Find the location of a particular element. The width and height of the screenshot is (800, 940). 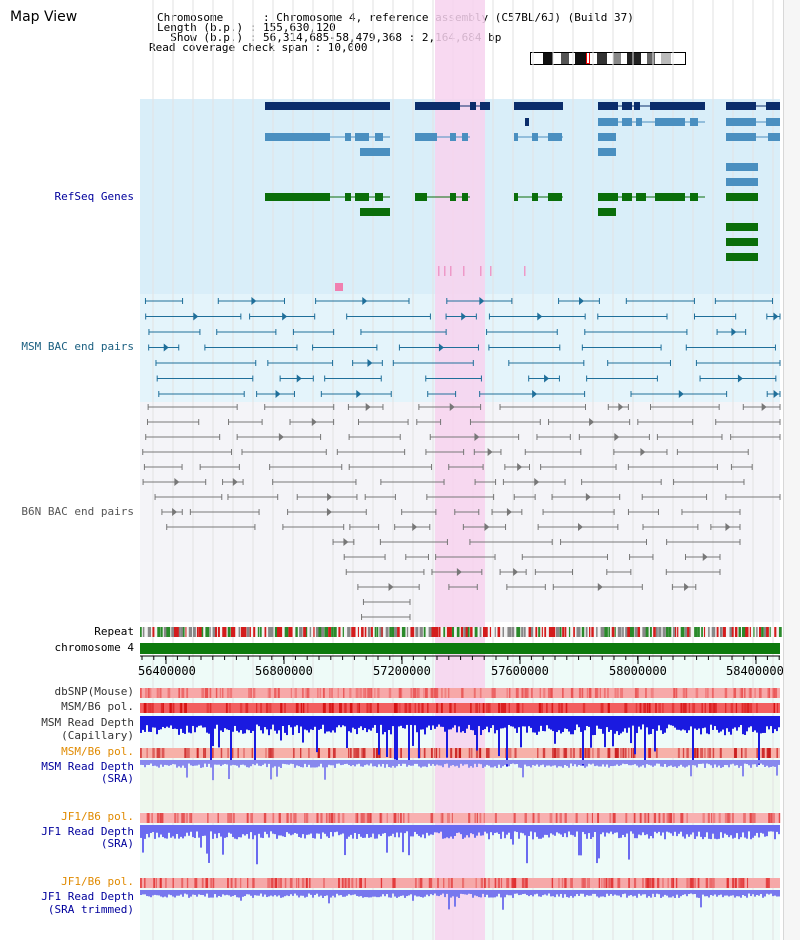

msm-read-depth-capillary-label-1: MSM Read Depth is located at coordinates (87, 722).